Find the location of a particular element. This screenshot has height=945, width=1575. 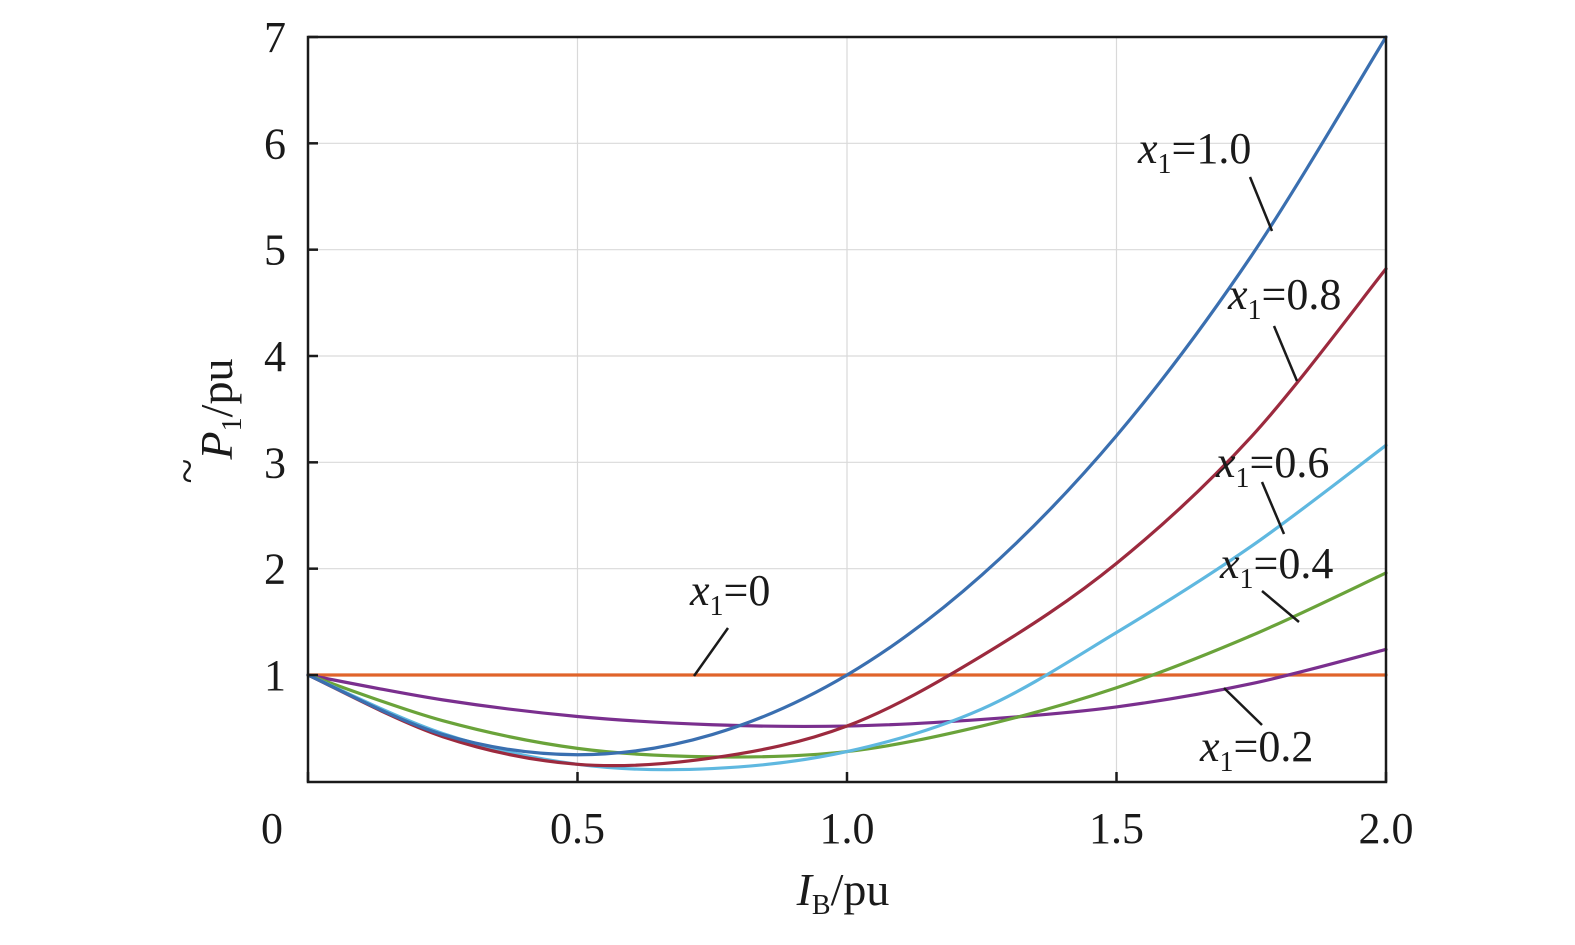

y-axis-title: P1/pu ~ is located at coordinates (204, 421).